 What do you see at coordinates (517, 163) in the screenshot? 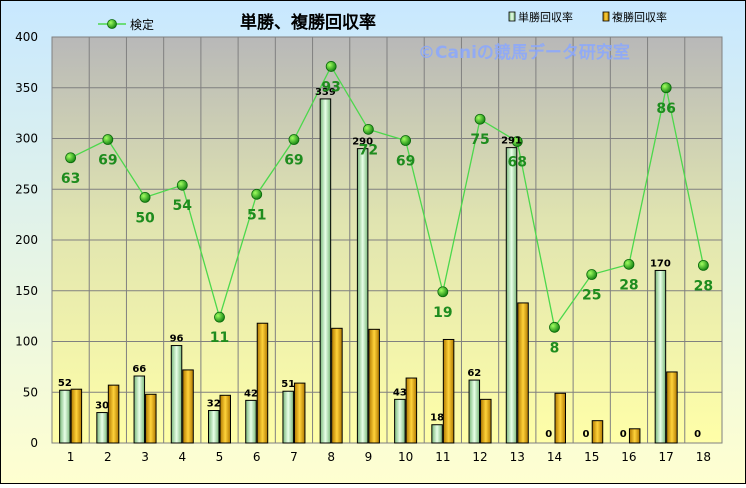
I see `test-label: 68` at bounding box center [517, 163].